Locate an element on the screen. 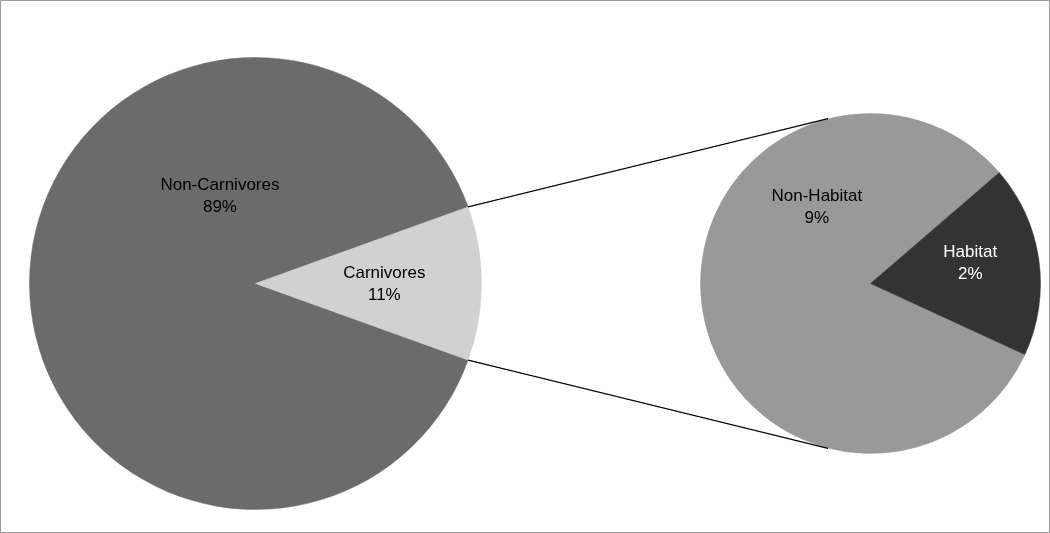 This screenshot has width=1050, height=533. data-label: 2% is located at coordinates (970, 273).